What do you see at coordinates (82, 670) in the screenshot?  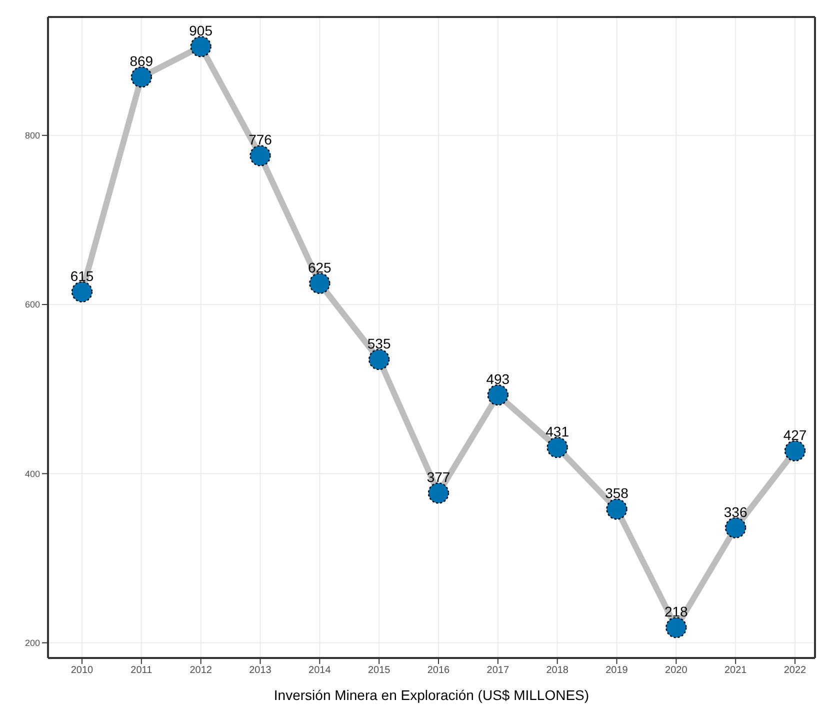 I see `x-tick-label: 2010` at bounding box center [82, 670].